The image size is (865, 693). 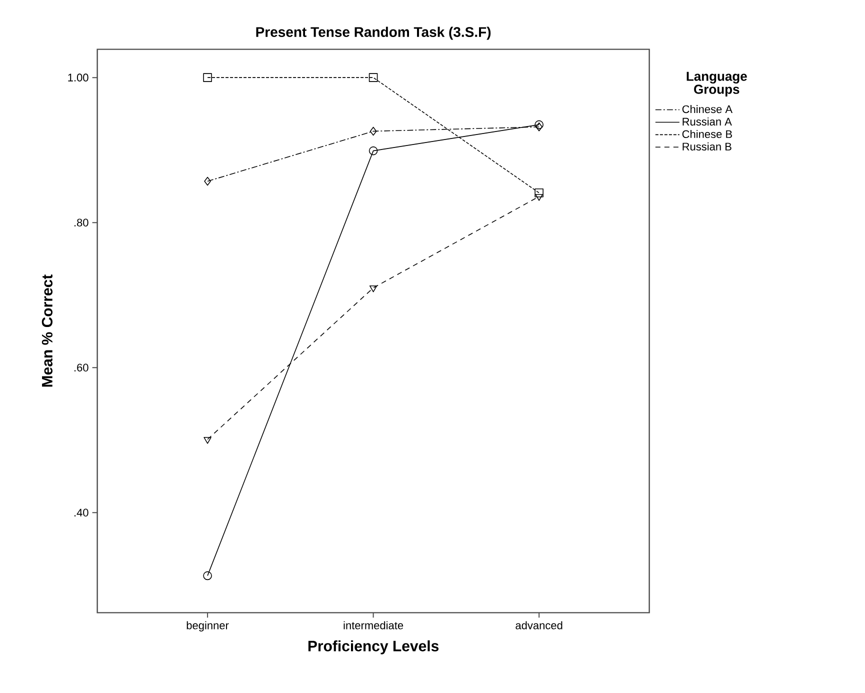 I want to click on legend-label: Russian B, so click(x=707, y=146).